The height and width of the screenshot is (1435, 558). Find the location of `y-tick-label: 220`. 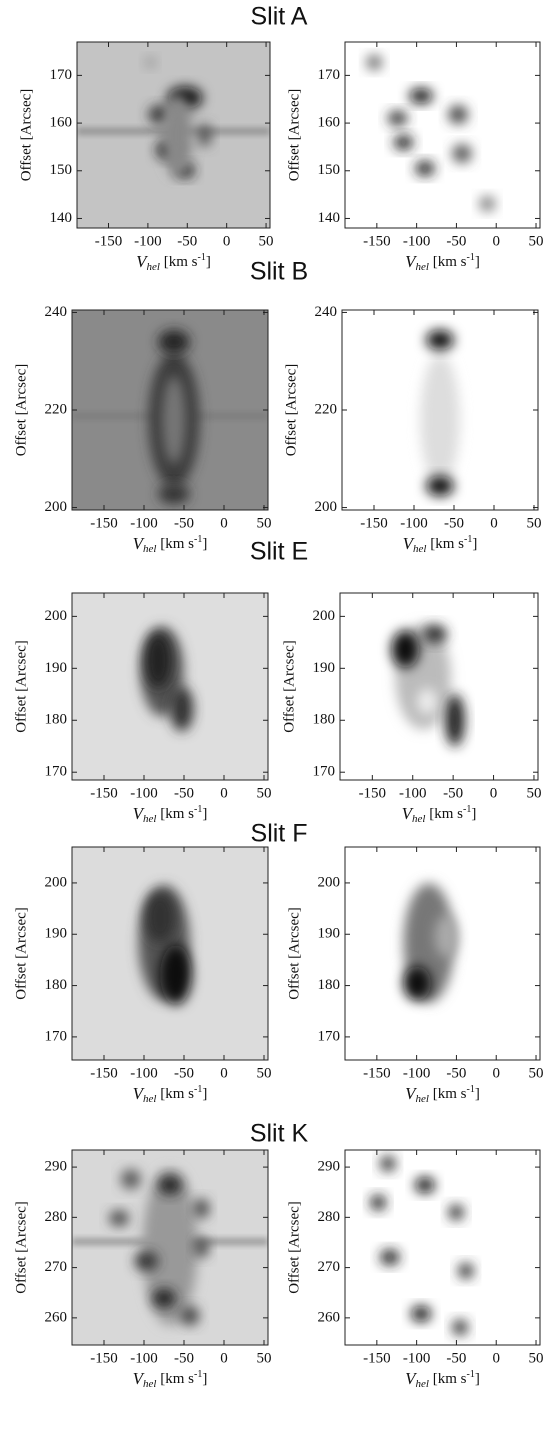

y-tick-label: 220 is located at coordinates (326, 409).